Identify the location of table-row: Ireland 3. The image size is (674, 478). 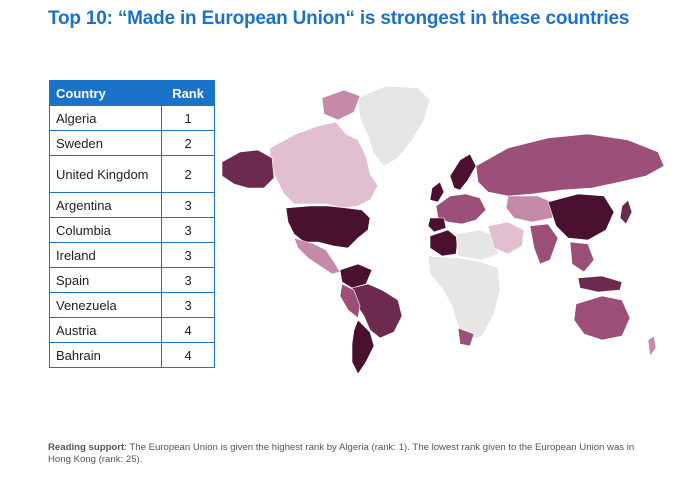
(131, 255).